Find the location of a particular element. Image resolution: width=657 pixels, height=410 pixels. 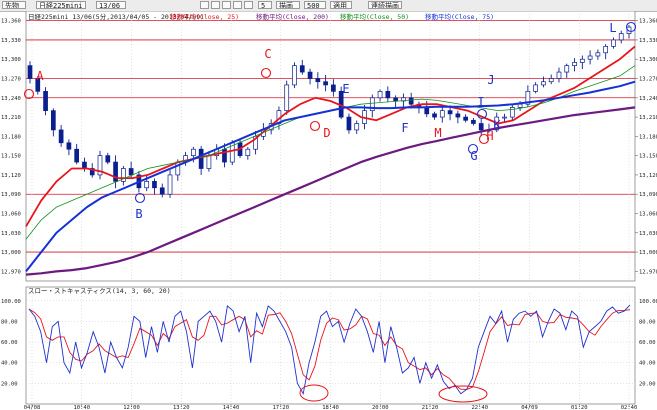

price-tick-label: 13,030 is located at coordinates (648, 234).